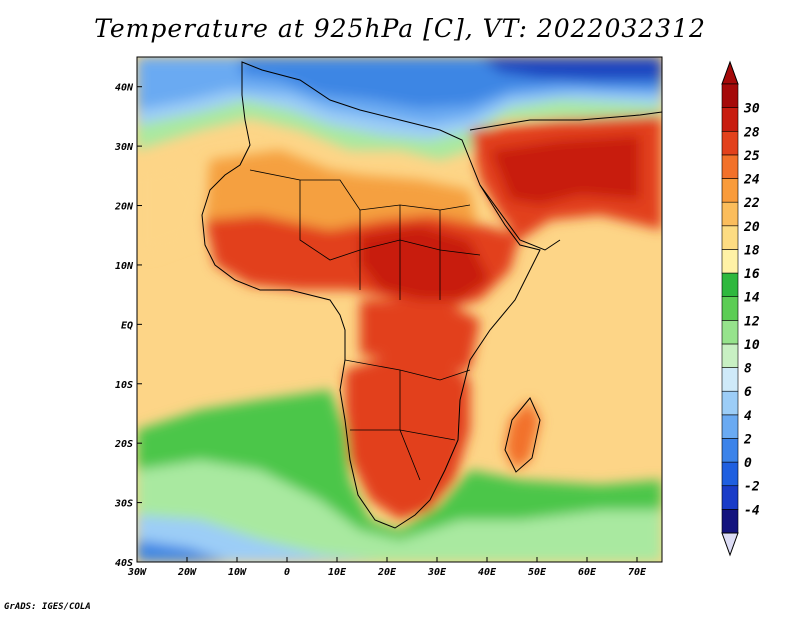  I want to click on lat-tick-label: 20N, so click(124, 207).